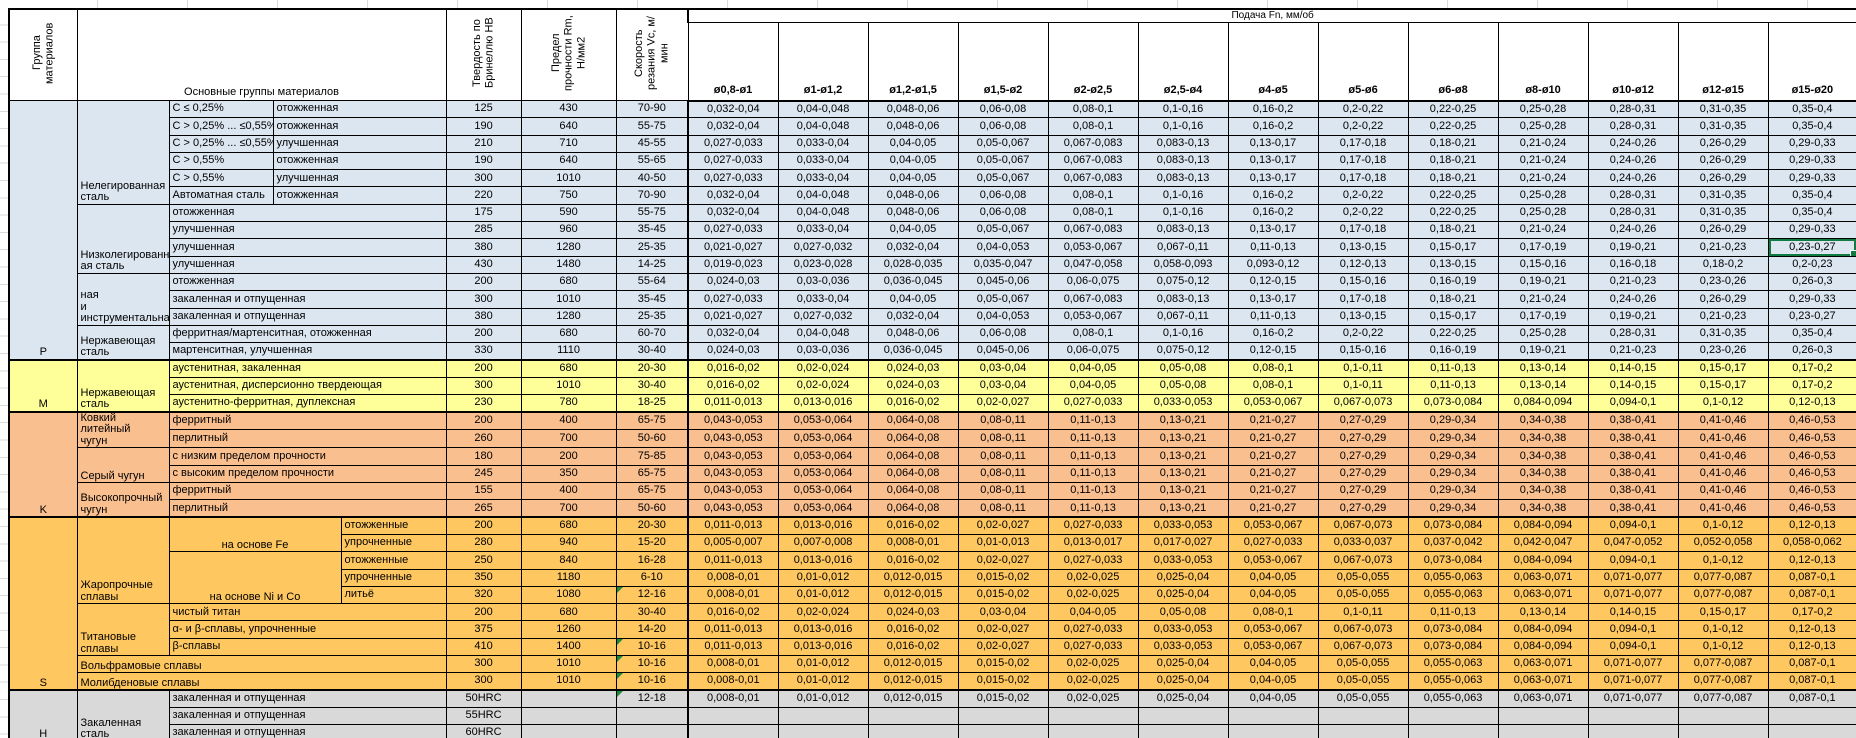  Describe the element at coordinates (1183, 543) in the screenshot. I see `feed-cell: 0,017-0,027` at that location.